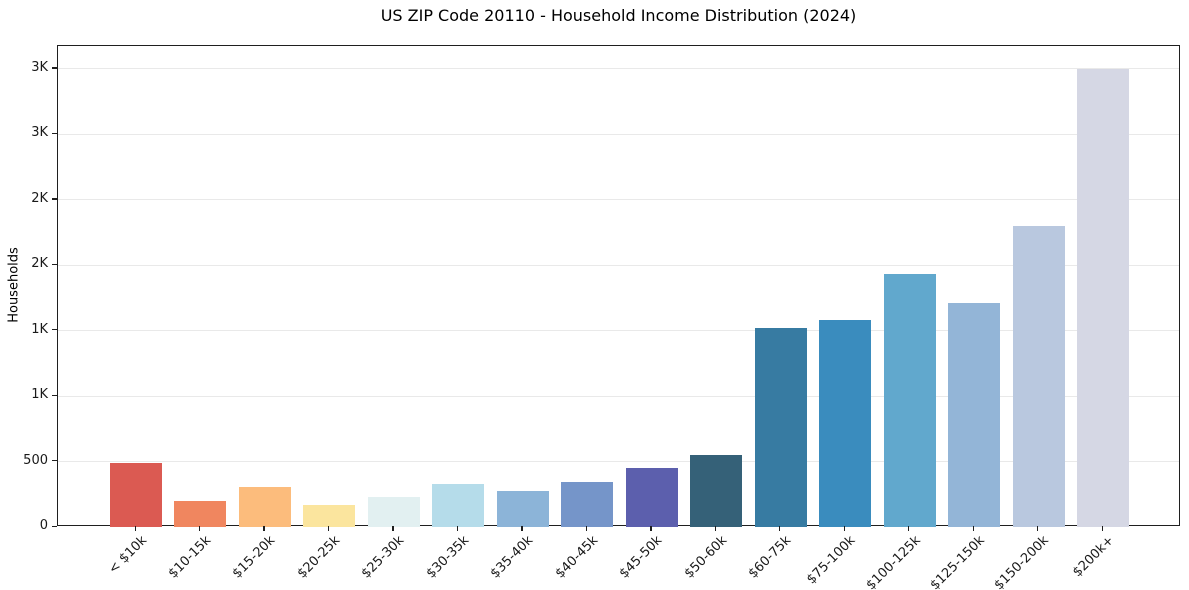 The height and width of the screenshot is (590, 1189). Describe the element at coordinates (651, 497) in the screenshot. I see `bar-45-50k` at that location.